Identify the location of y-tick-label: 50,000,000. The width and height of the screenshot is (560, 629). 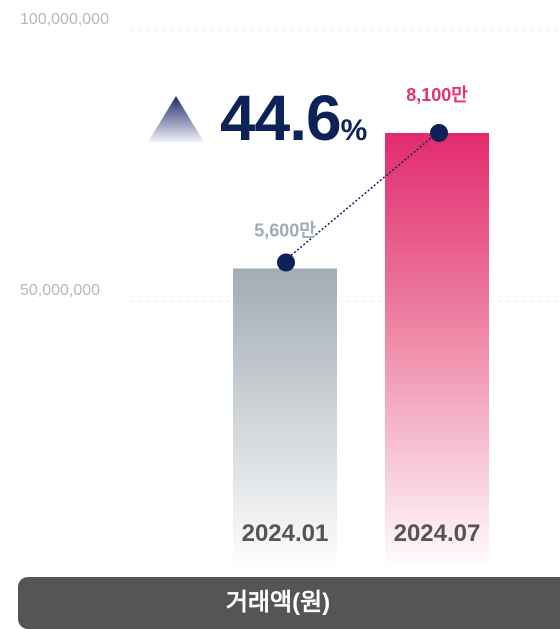
(60, 290).